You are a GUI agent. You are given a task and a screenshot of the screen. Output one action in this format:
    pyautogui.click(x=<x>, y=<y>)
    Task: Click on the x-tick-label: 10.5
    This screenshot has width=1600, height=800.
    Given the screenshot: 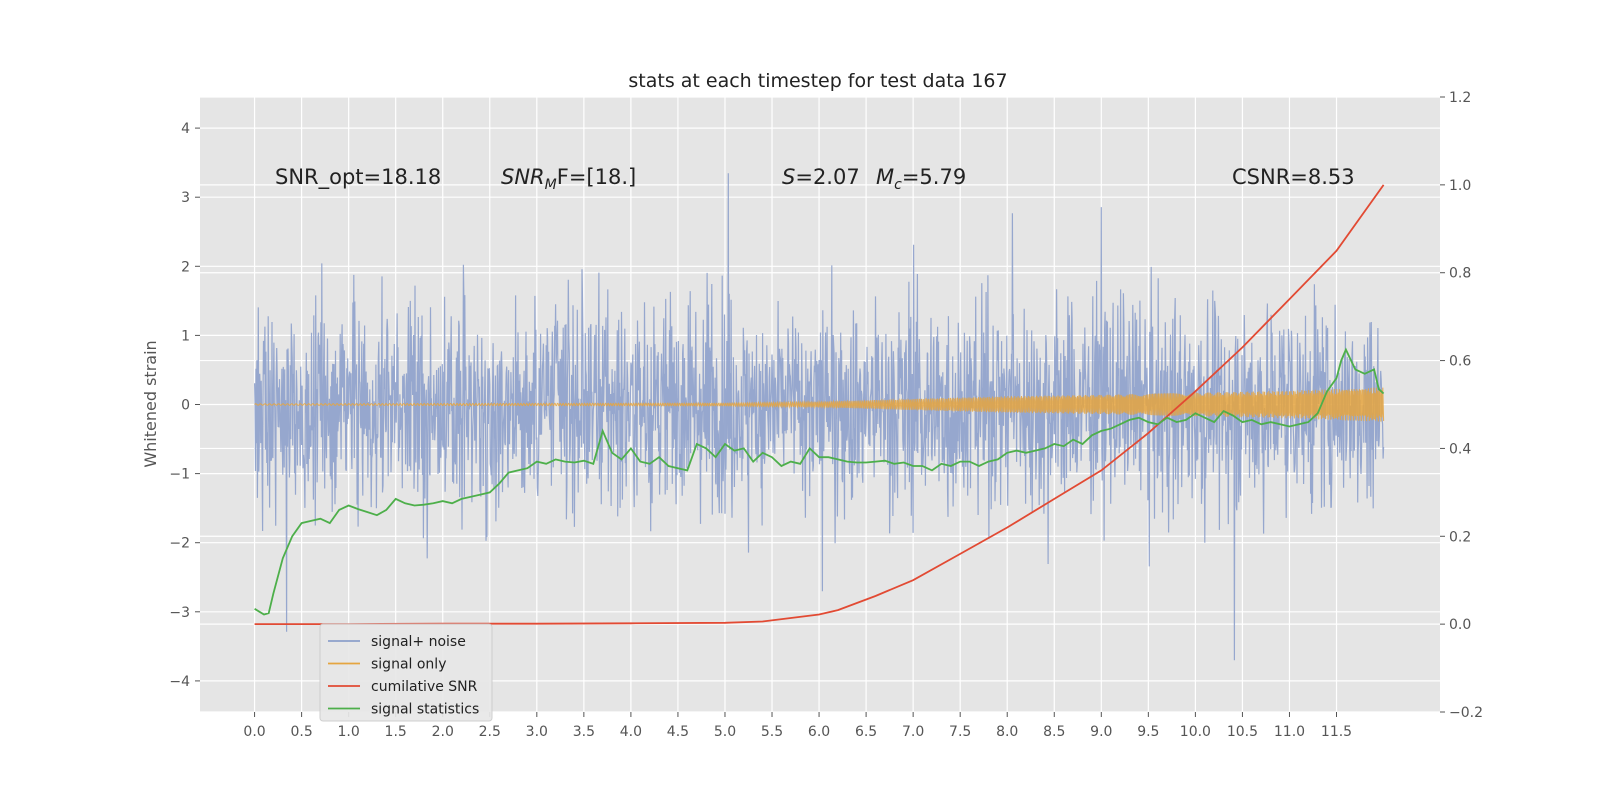 What is the action you would take?
    pyautogui.click(x=1242, y=732)
    